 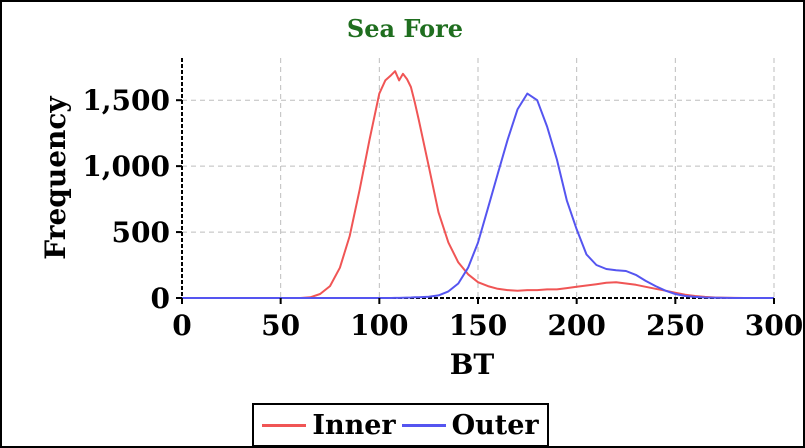 What do you see at coordinates (379, 325) in the screenshot?
I see `x-tick-label: 100` at bounding box center [379, 325].